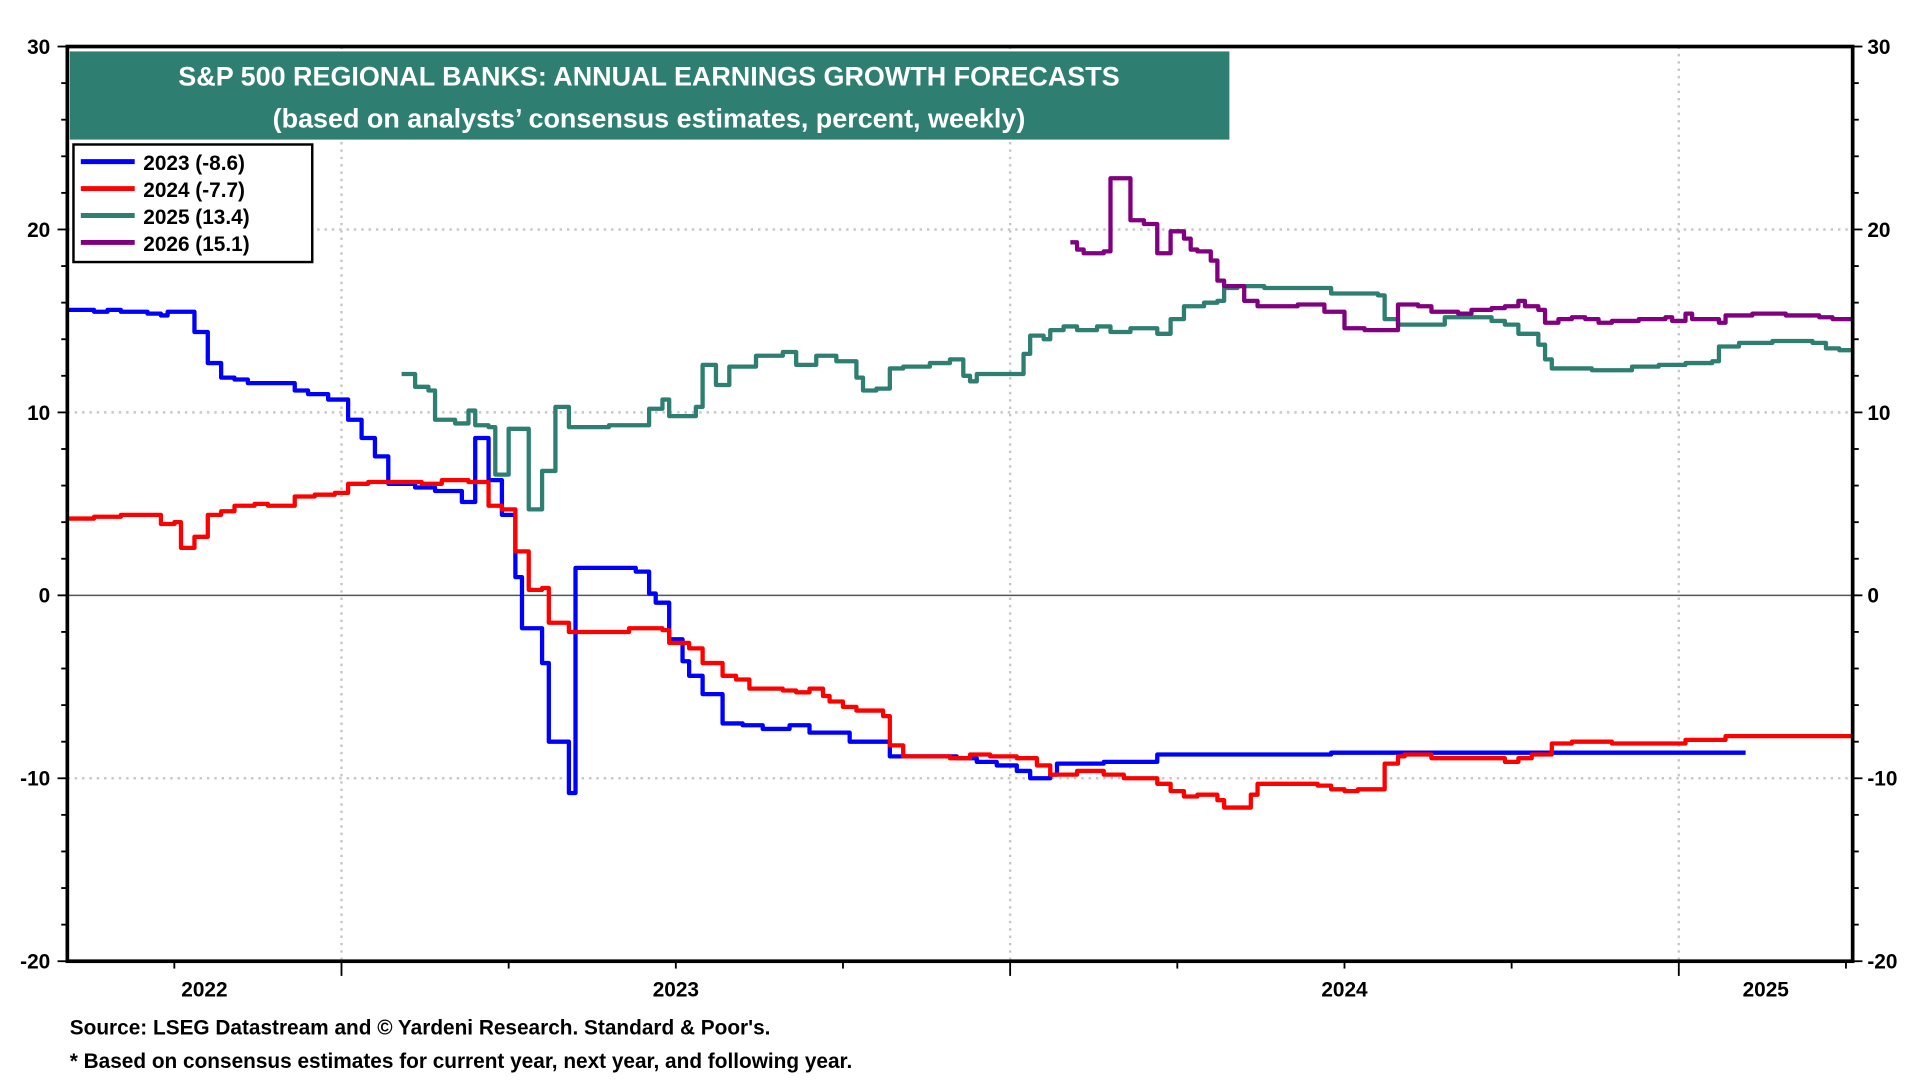  I want to click on y-tick-label-right: 0, so click(1873, 596).